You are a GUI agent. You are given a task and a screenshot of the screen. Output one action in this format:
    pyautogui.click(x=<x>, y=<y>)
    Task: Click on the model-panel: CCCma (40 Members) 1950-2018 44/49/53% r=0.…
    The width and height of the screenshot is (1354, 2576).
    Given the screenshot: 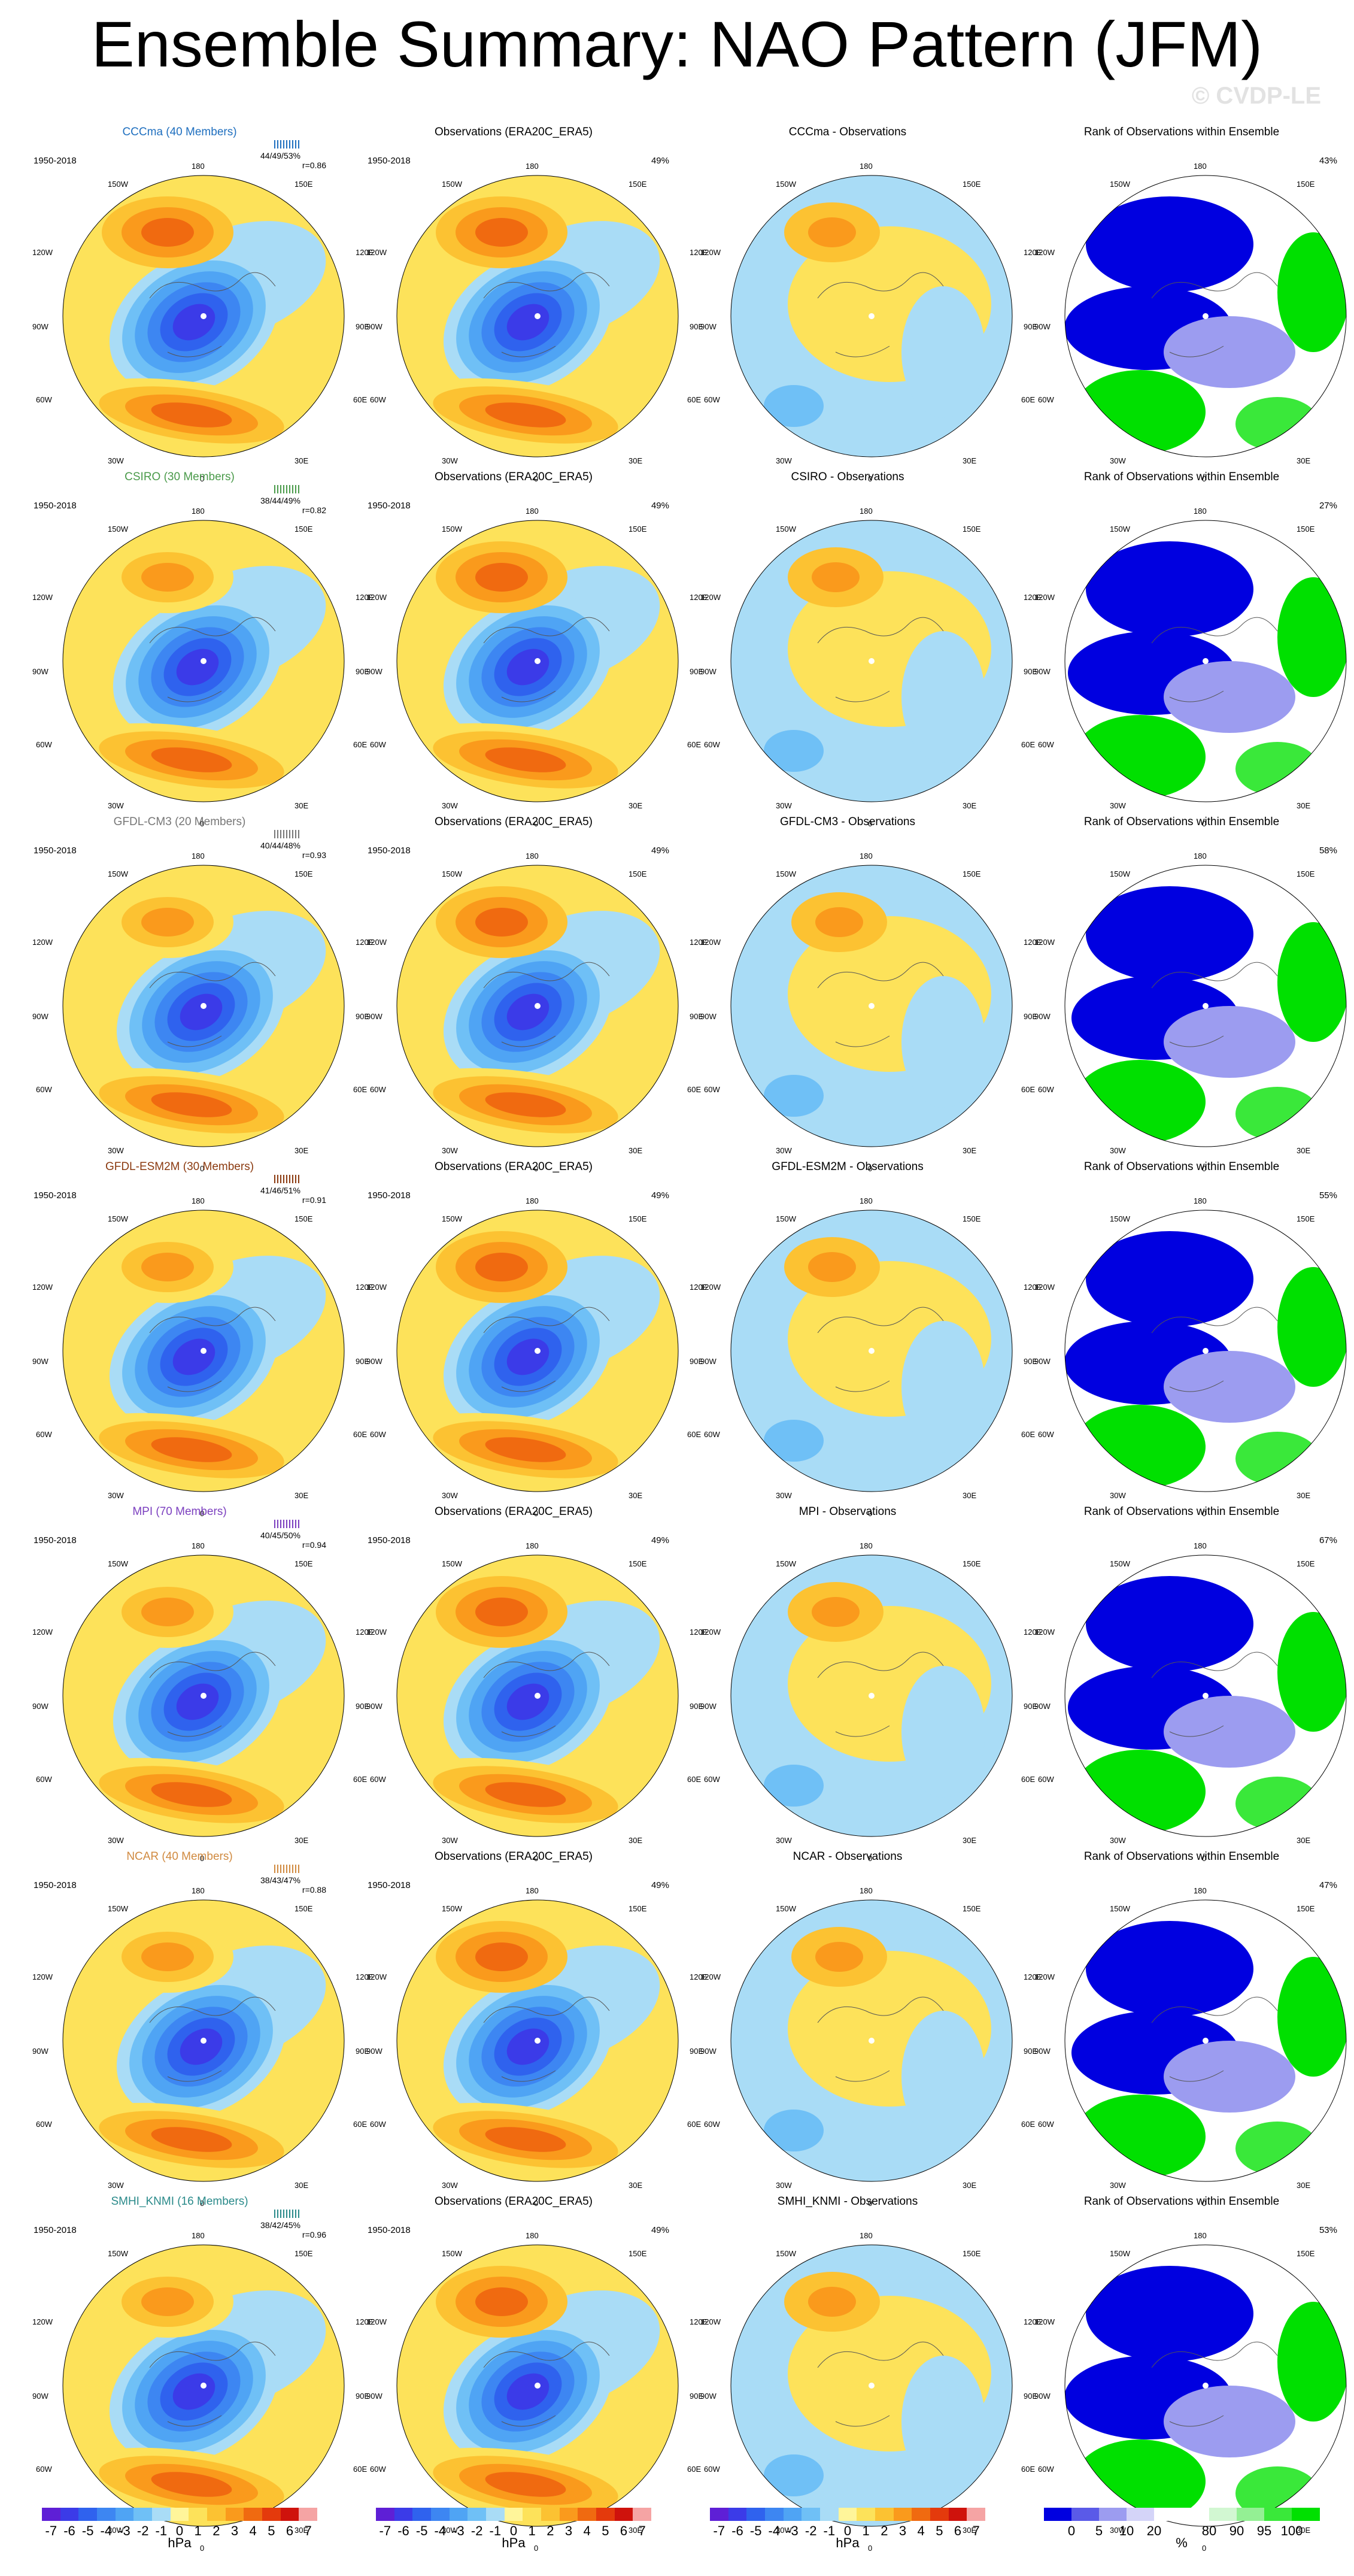 What is the action you would take?
    pyautogui.click(x=199, y=304)
    